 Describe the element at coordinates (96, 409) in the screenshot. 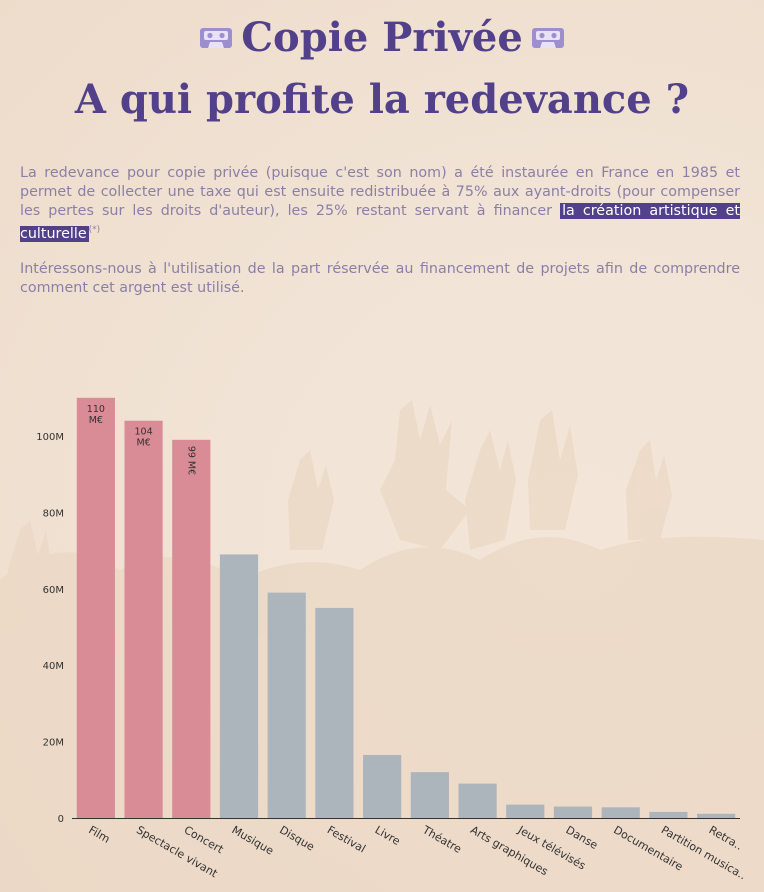

I see `bar-data-label: 110` at that location.